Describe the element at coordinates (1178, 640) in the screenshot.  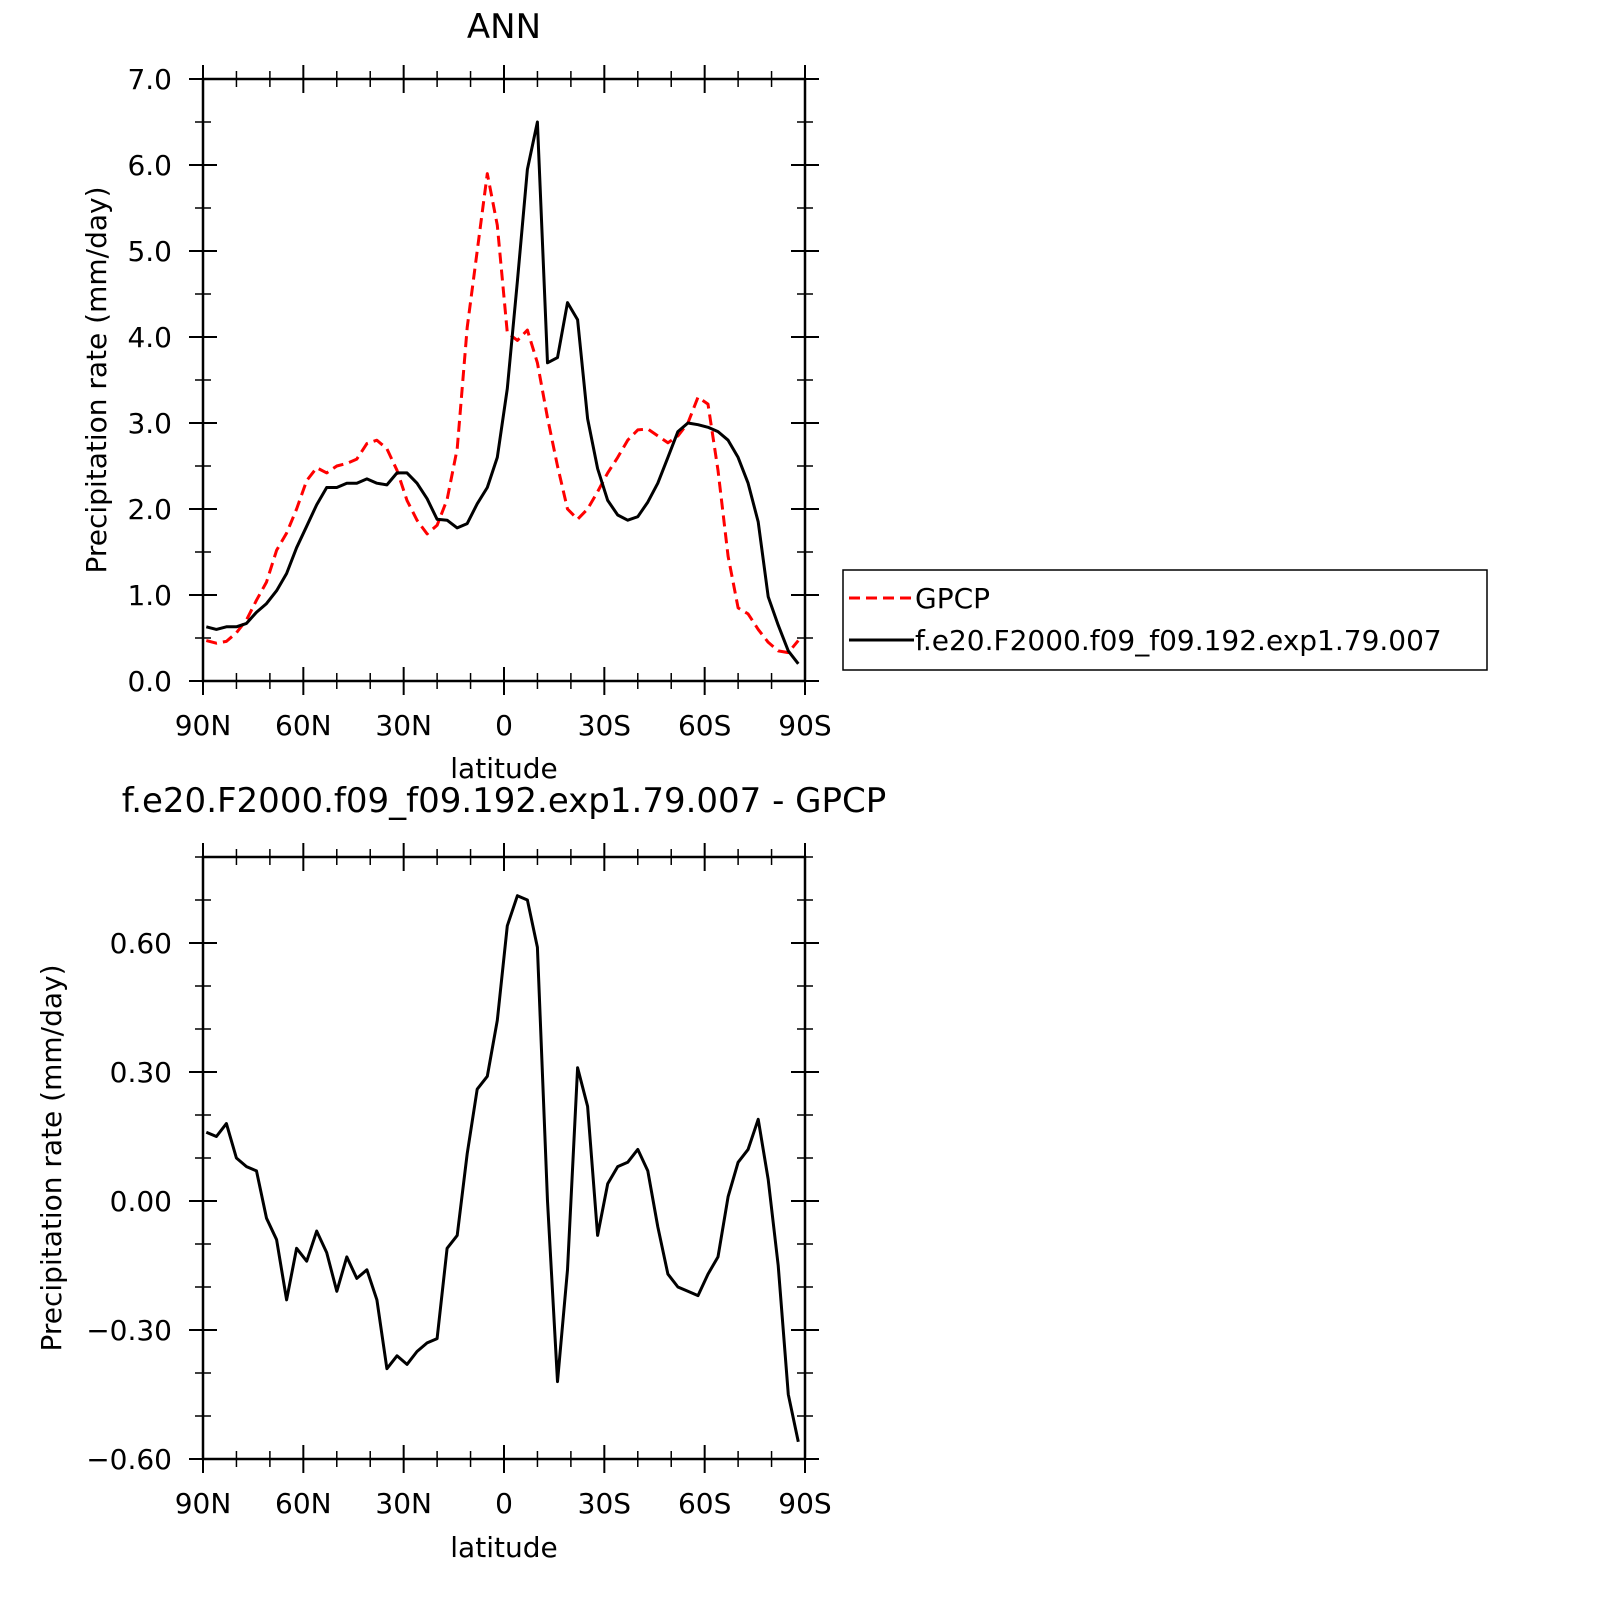
I see `legend-label-model: f.e20.F2000.f09_f09.192.exp1.79.007` at that location.